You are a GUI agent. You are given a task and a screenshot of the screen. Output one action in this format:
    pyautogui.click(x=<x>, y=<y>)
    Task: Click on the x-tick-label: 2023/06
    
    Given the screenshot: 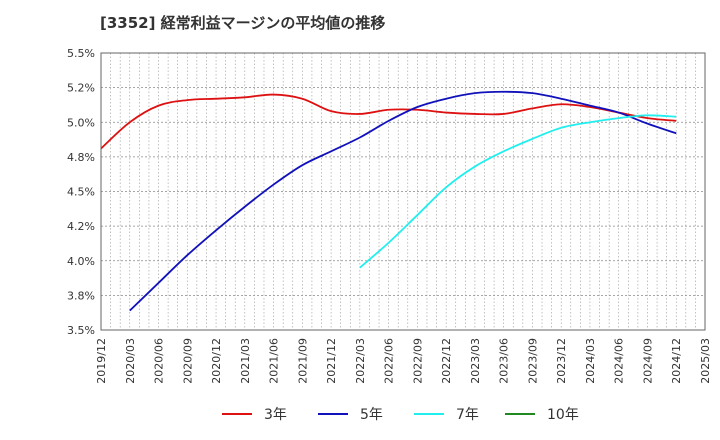 What is the action you would take?
    pyautogui.click(x=504, y=361)
    